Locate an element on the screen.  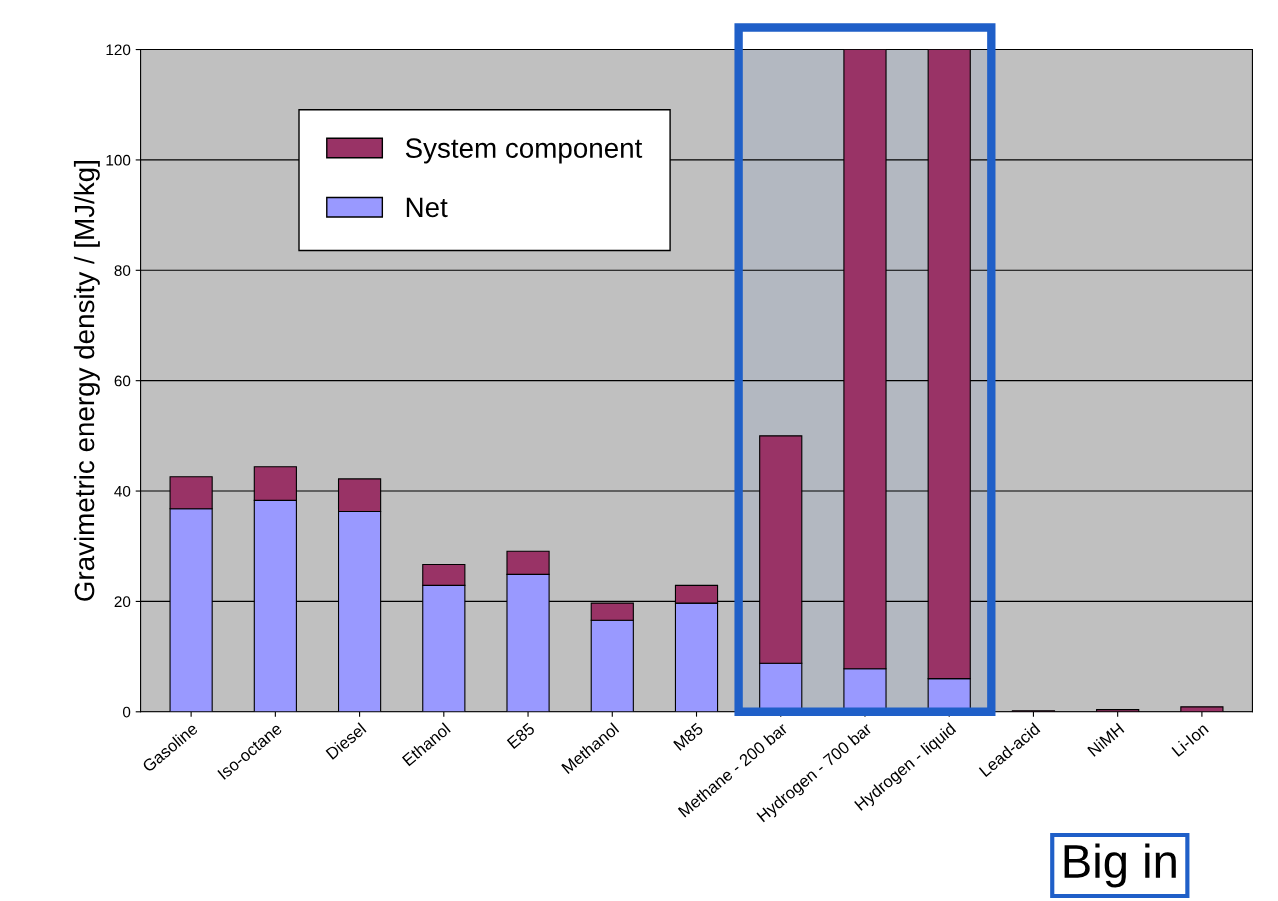
y-tick-label: 20 is located at coordinates (122, 602).